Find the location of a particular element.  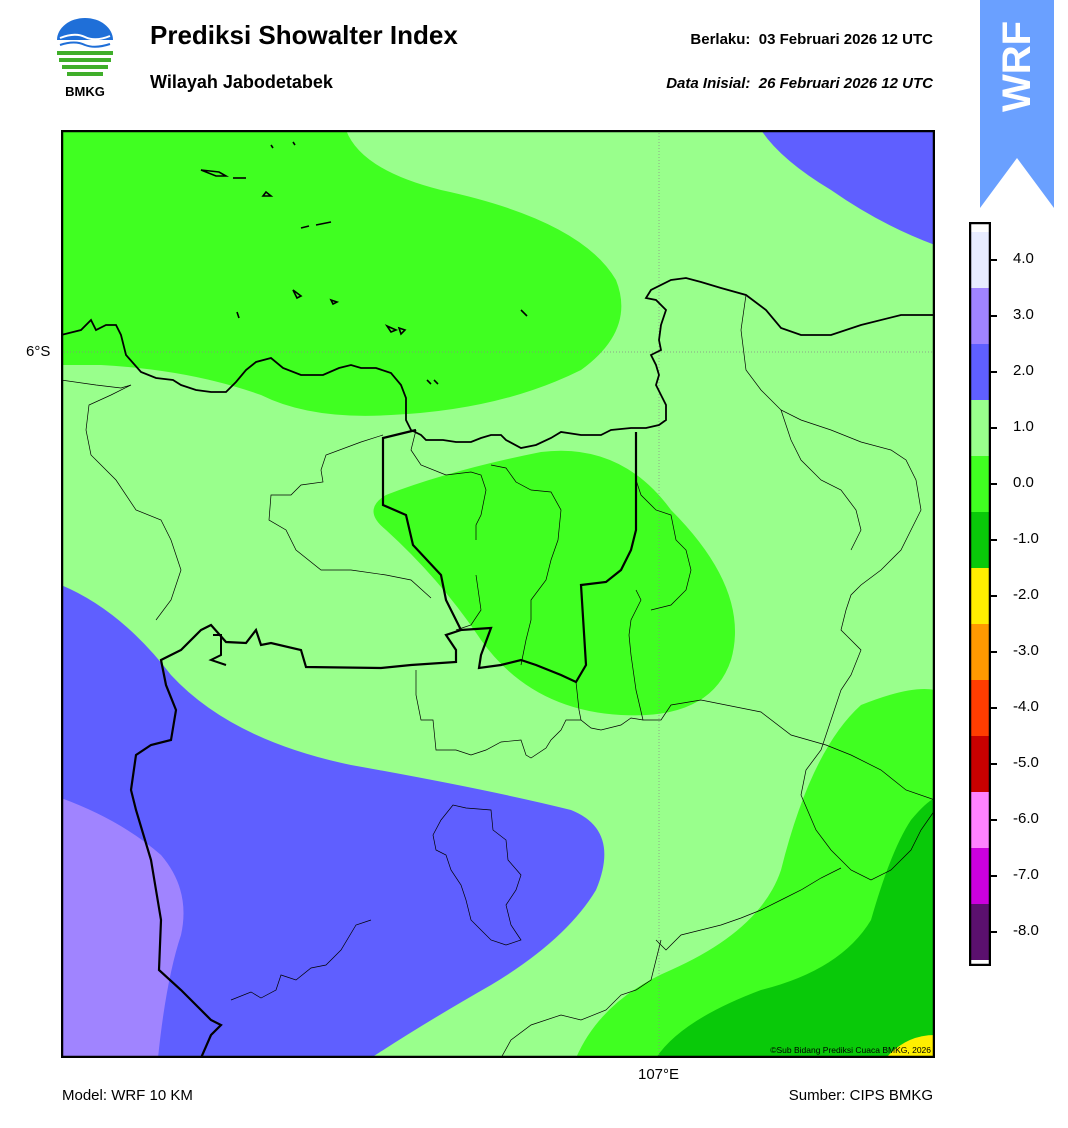

field-bright-green-north is located at coordinates (341, 273).